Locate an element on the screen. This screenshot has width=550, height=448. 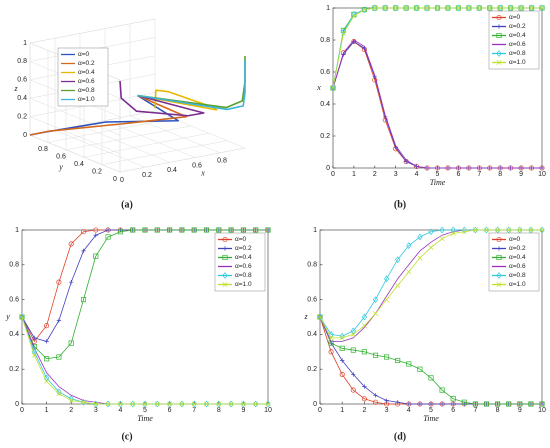
x-tick-label: 6 is located at coordinates (453, 410).